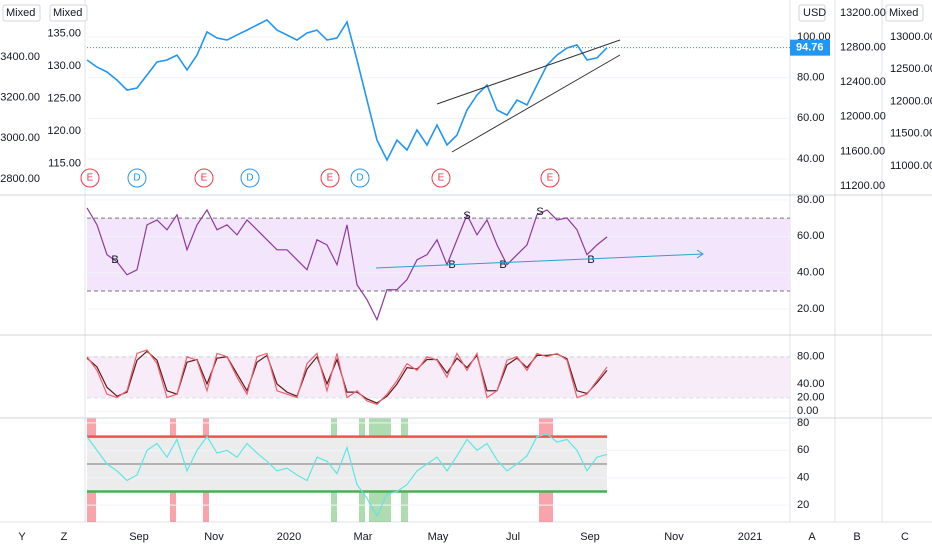 Image resolution: width=932 pixels, height=550 pixels. I want to click on y-tick-label: 135.00, so click(64, 34).